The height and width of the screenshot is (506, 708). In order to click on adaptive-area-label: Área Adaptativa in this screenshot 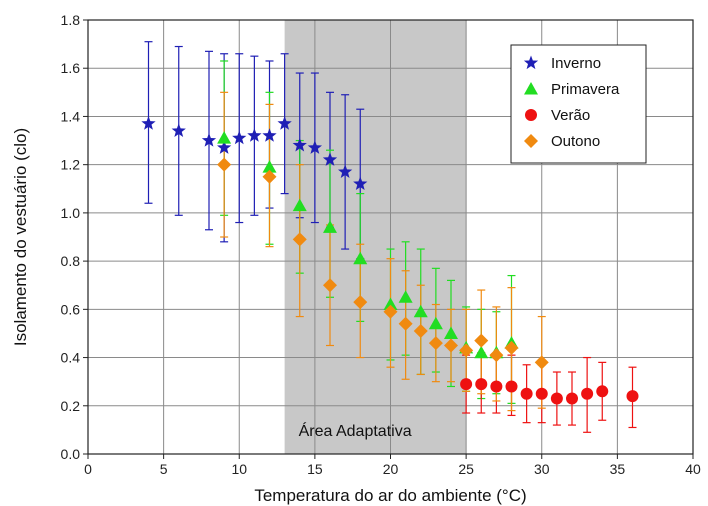, I will do `click(355, 430)`.